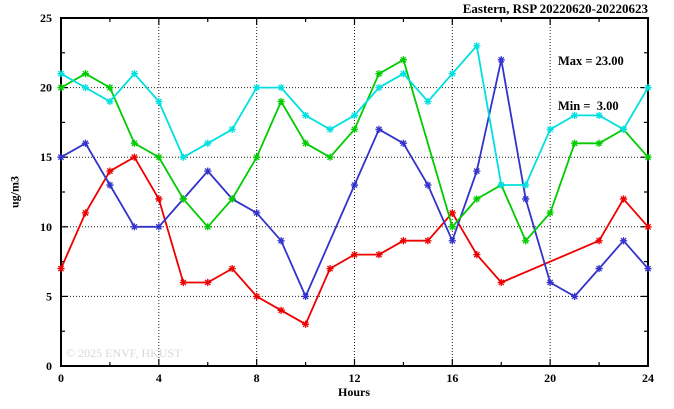 Image resolution: width=674 pixels, height=409 pixels. Describe the element at coordinates (46, 18) in the screenshot. I see `y-tick-label: 25` at that location.